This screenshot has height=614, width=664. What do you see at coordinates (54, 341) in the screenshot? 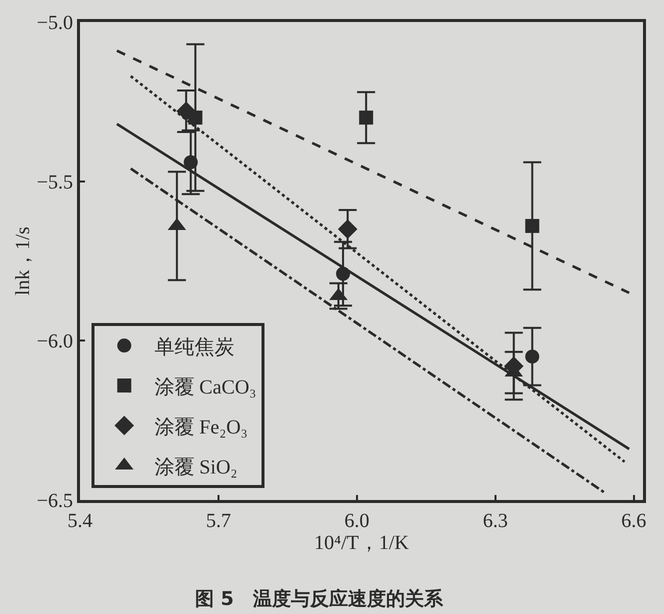
I see `y-tick-label: −6.0` at bounding box center [54, 341].